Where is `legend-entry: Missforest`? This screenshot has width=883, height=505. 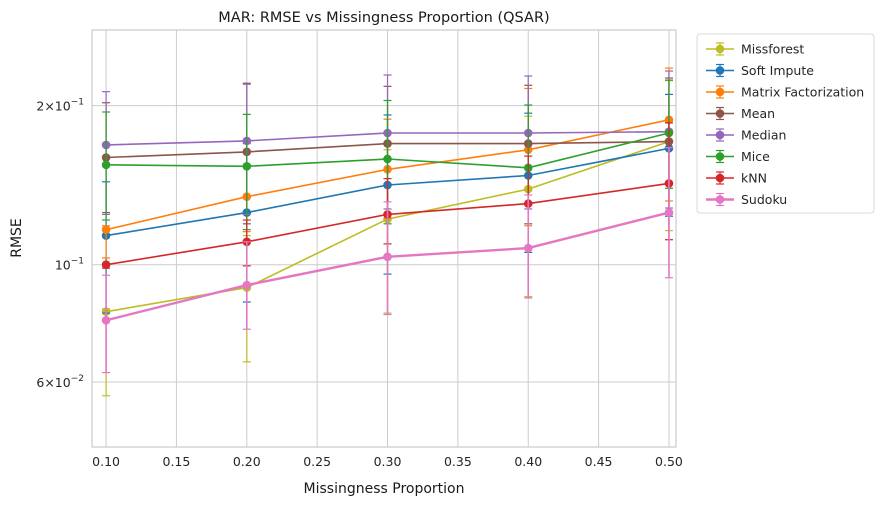 legend-entry: Missforest is located at coordinates (755, 49).